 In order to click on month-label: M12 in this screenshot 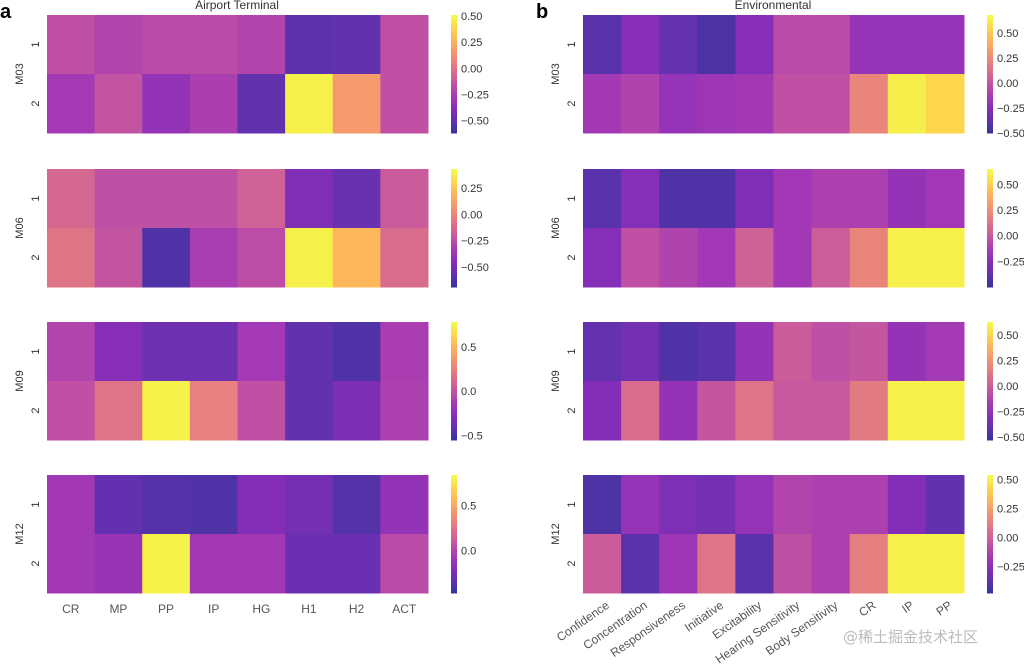, I will do `click(556, 533)`.